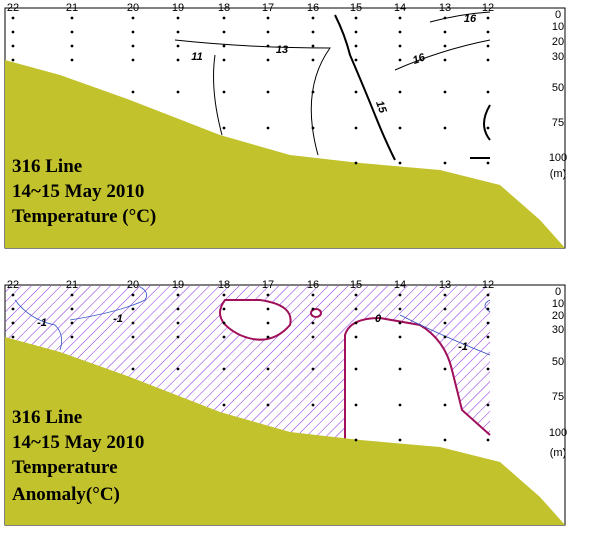 The image size is (600, 542). What do you see at coordinates (332, 86) in the screenshot?
I see `contours` at bounding box center [332, 86].